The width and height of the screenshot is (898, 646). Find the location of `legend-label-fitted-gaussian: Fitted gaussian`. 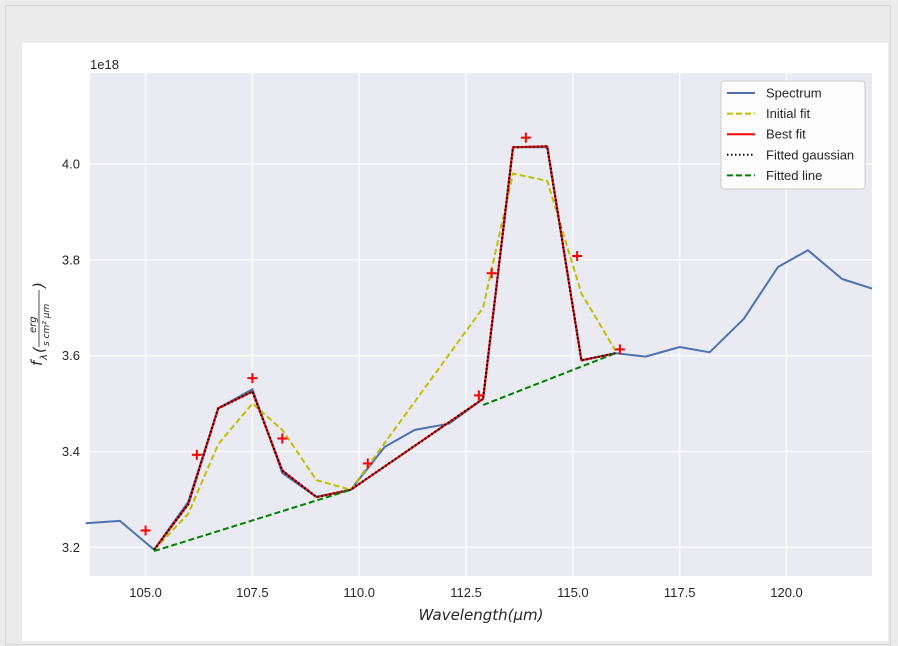

legend-label-fitted-gaussian: Fitted gaussian is located at coordinates (810, 154).